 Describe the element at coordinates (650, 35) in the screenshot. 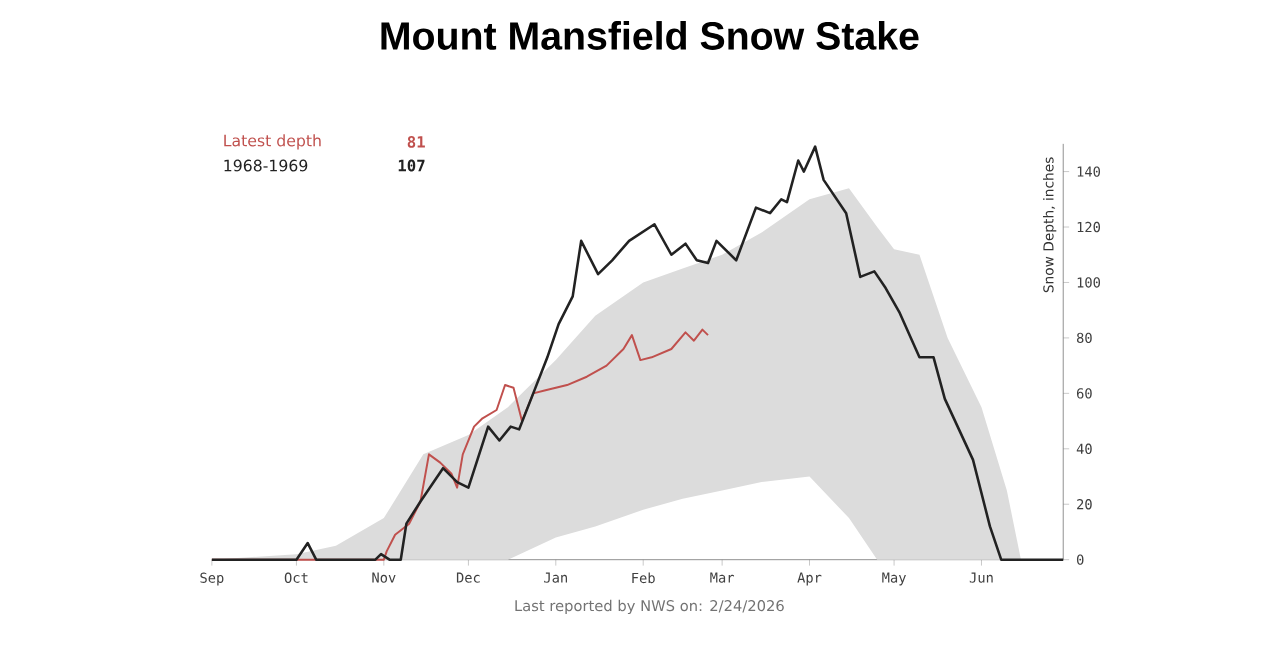

I see `chart-title: Mount Mansfield Snow Stake` at that location.